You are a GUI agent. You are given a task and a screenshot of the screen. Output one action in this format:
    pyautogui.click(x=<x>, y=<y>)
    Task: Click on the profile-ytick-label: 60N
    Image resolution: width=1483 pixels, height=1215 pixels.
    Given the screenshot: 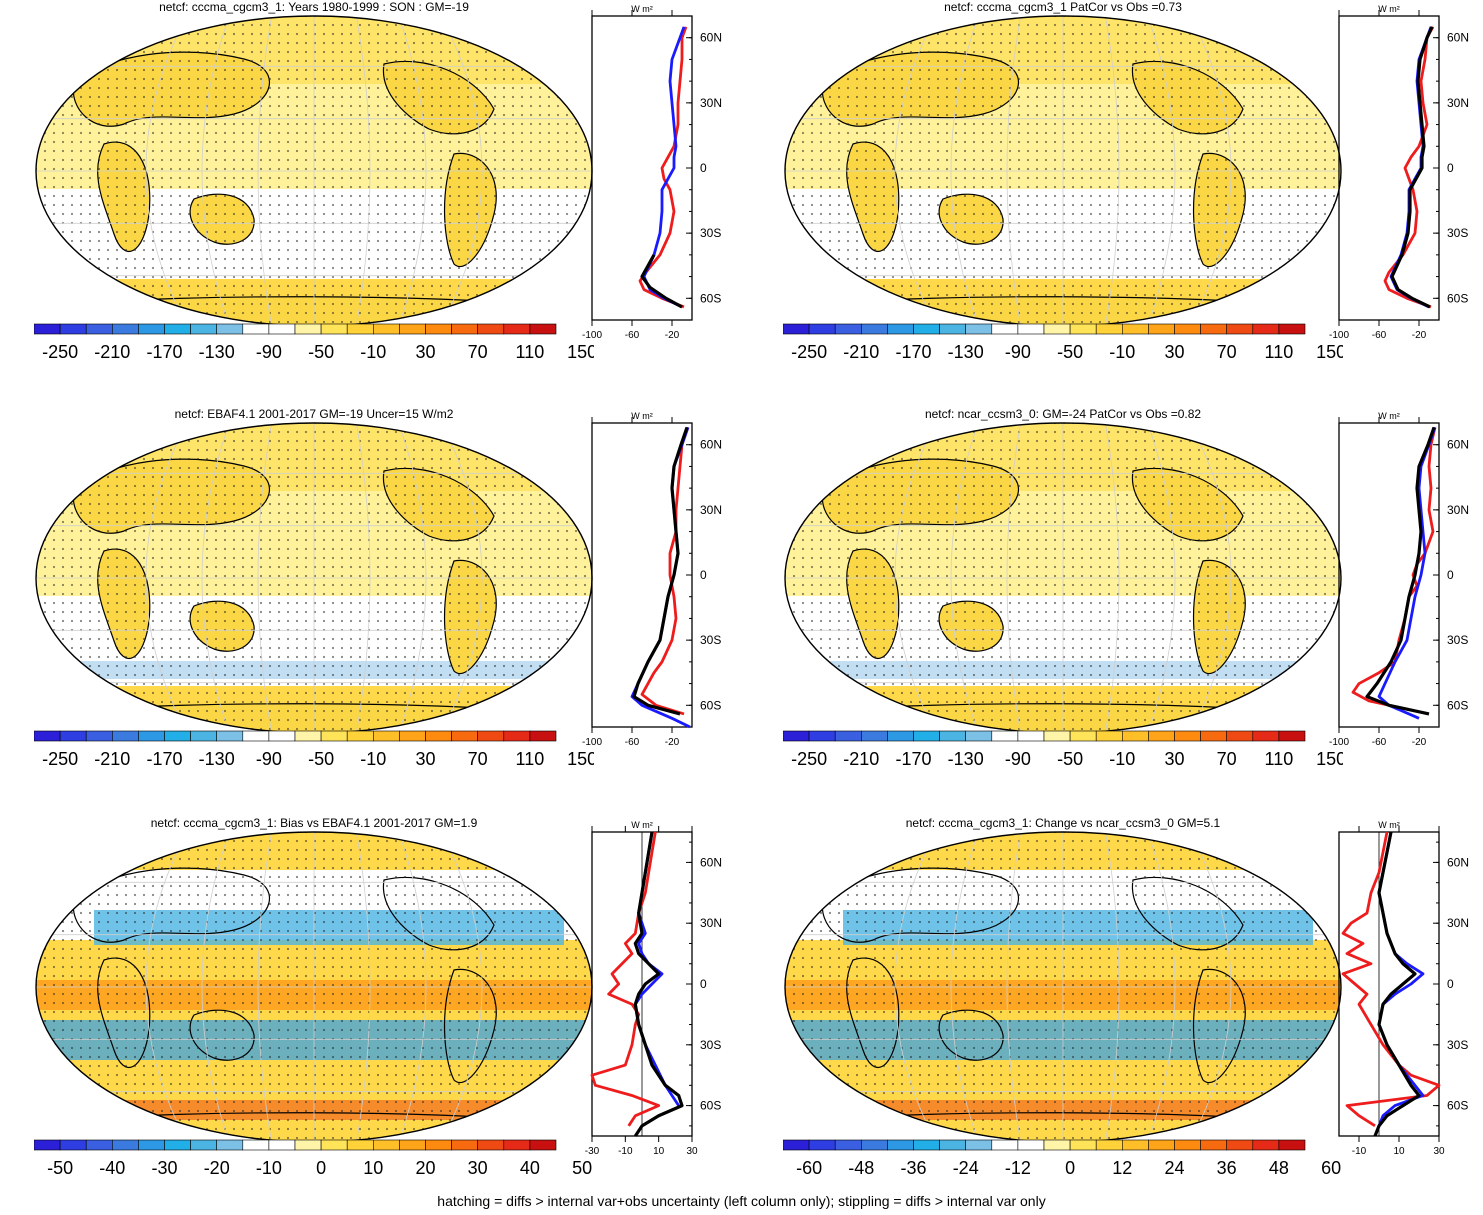 What is the action you would take?
    pyautogui.click(x=711, y=445)
    